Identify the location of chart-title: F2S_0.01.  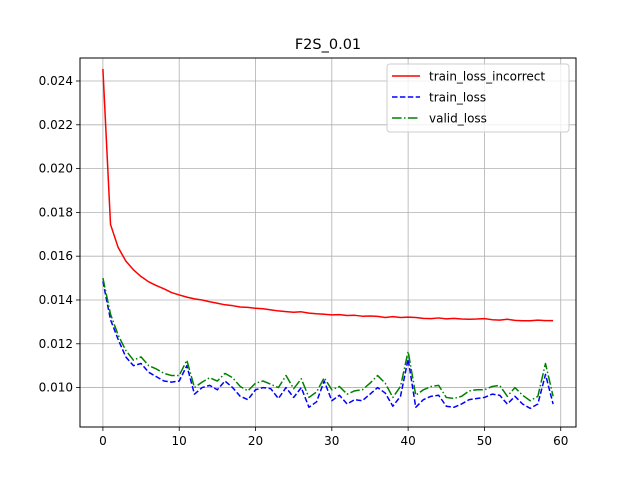
(328, 45).